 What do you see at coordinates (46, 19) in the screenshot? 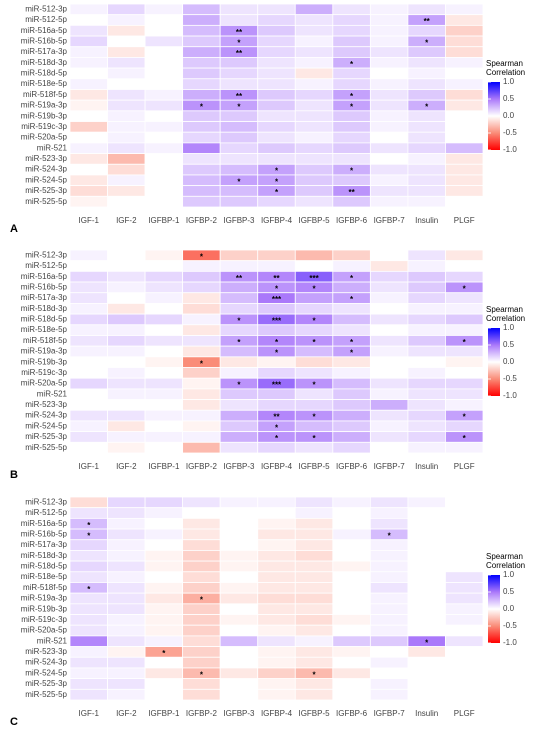
I see `row-label: miR-512-5p` at bounding box center [46, 19].